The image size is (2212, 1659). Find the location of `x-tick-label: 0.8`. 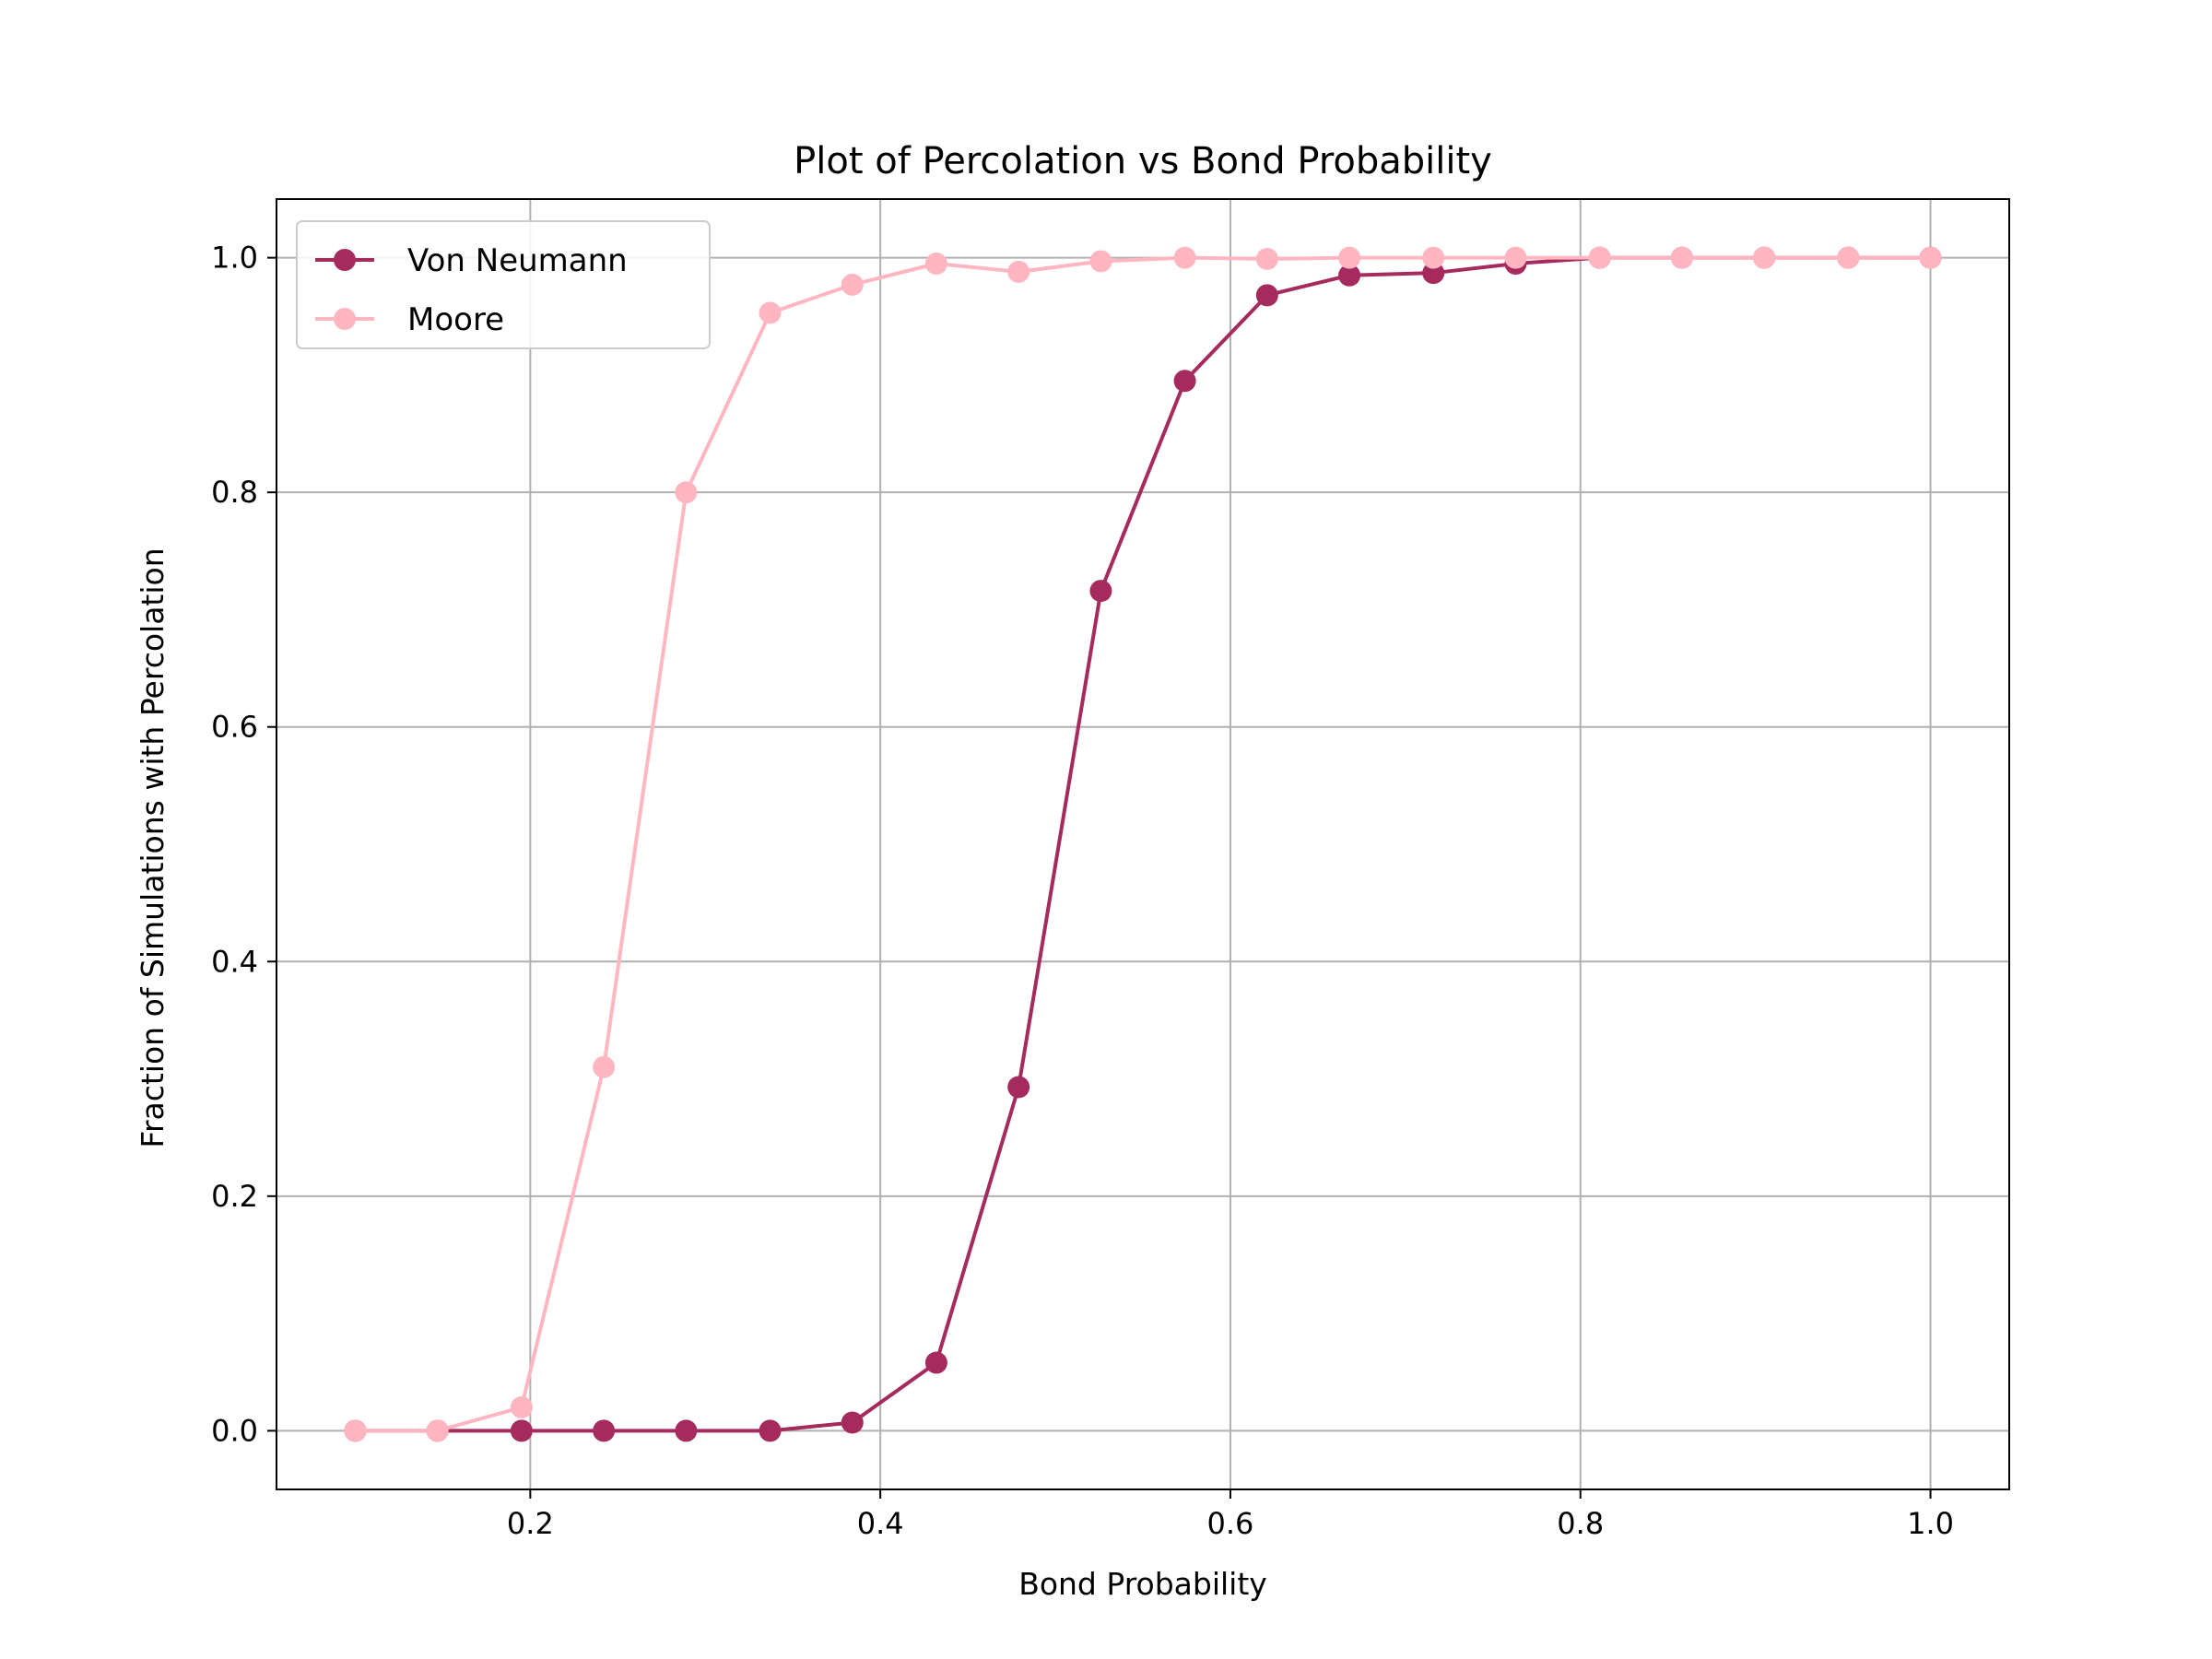

x-tick-label: 0.8 is located at coordinates (1580, 1523).